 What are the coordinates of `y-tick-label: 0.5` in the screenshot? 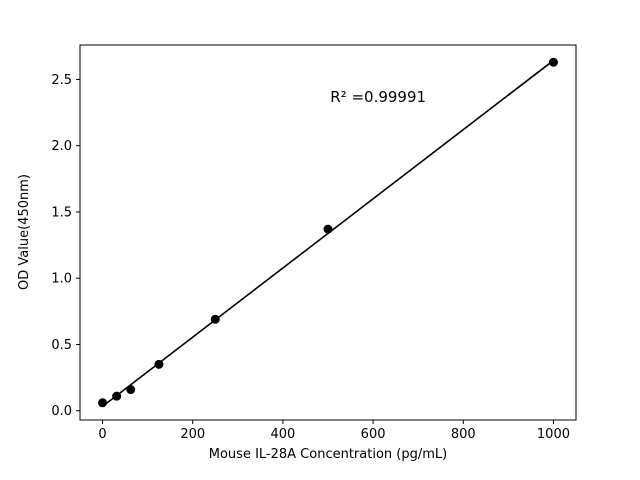 It's located at (61, 345).